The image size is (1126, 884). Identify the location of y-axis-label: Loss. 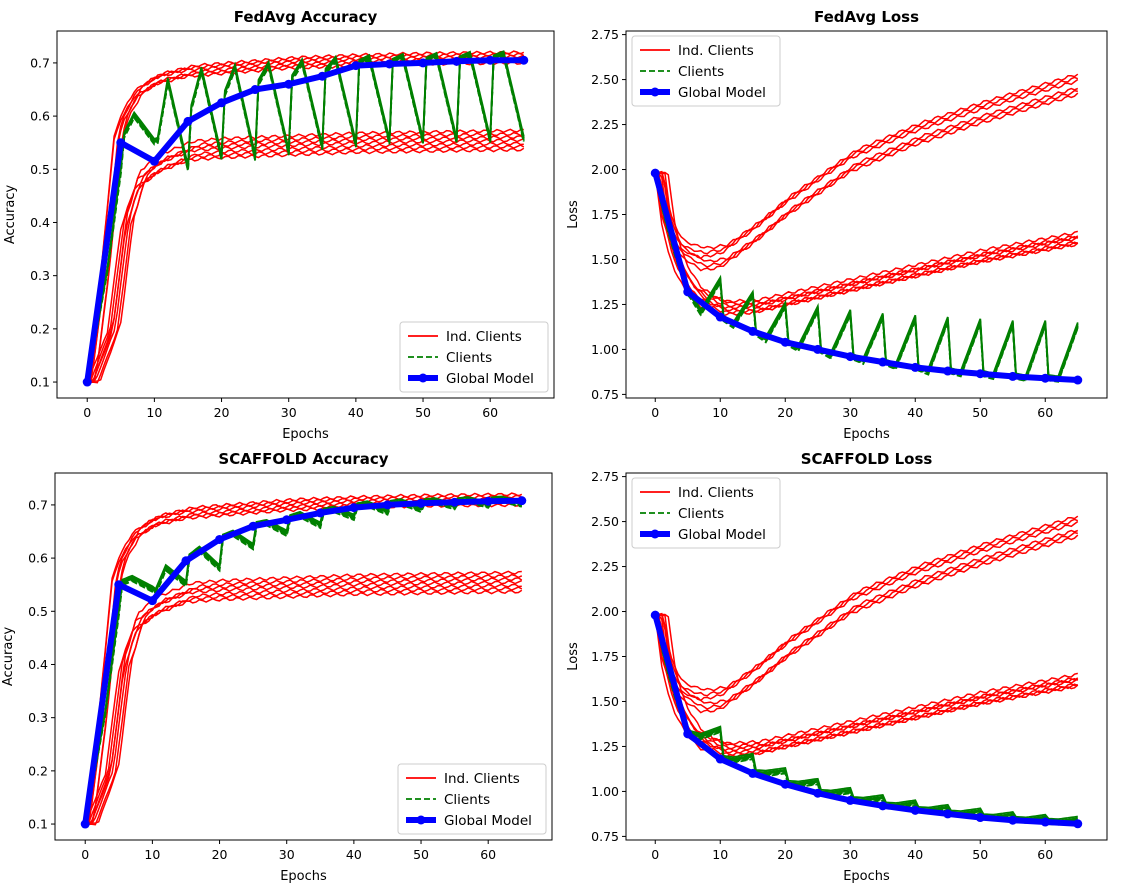
(573, 214).